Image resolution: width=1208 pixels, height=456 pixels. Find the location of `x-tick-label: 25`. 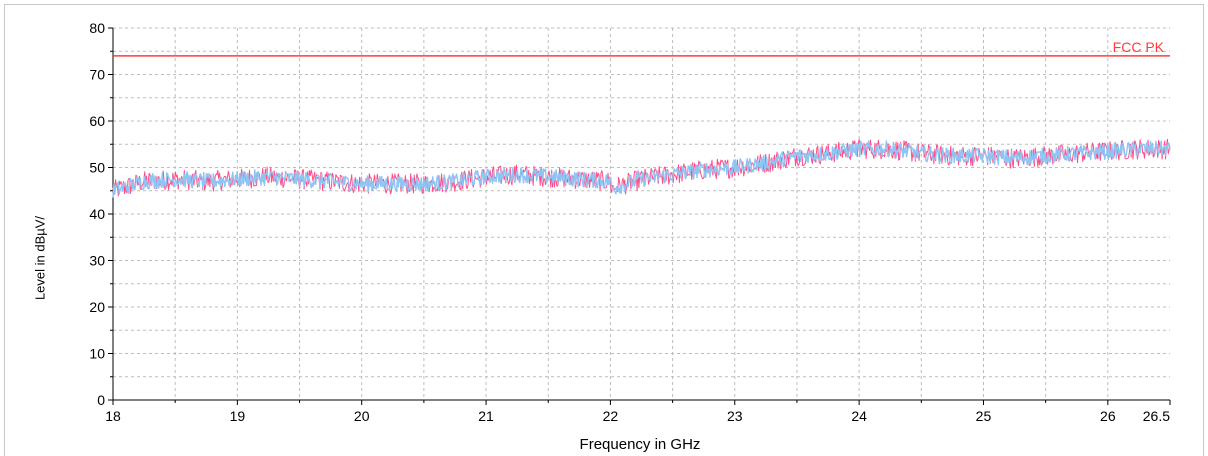

x-tick-label: 25 is located at coordinates (984, 416).